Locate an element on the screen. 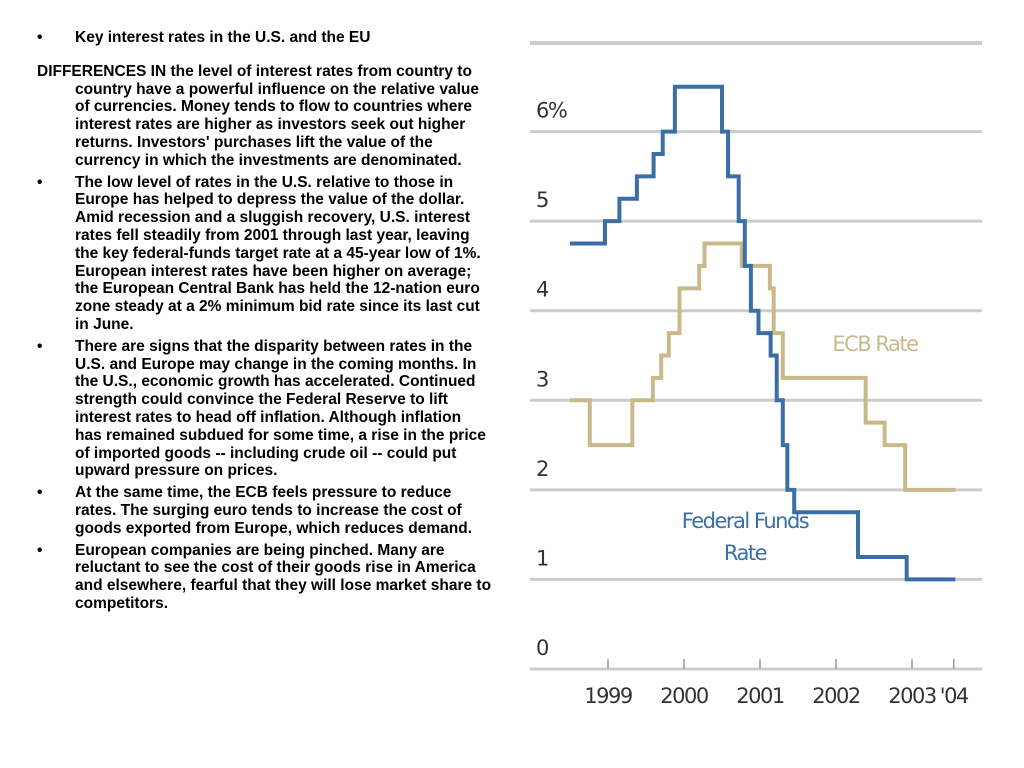  y-tick-label: 5 is located at coordinates (542, 200).